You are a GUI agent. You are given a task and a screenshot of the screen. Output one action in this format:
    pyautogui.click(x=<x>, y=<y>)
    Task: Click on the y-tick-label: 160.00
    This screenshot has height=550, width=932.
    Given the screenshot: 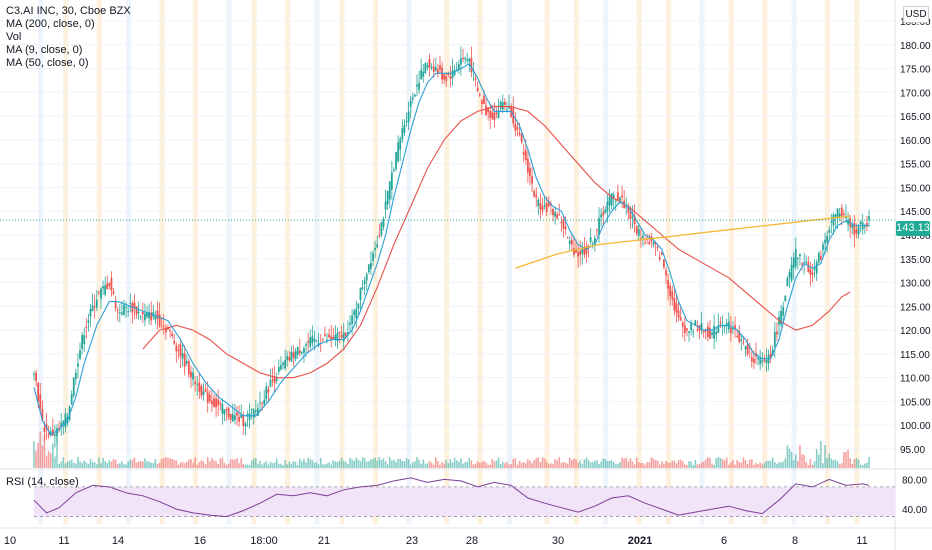 What is the action you would take?
    pyautogui.click(x=915, y=141)
    